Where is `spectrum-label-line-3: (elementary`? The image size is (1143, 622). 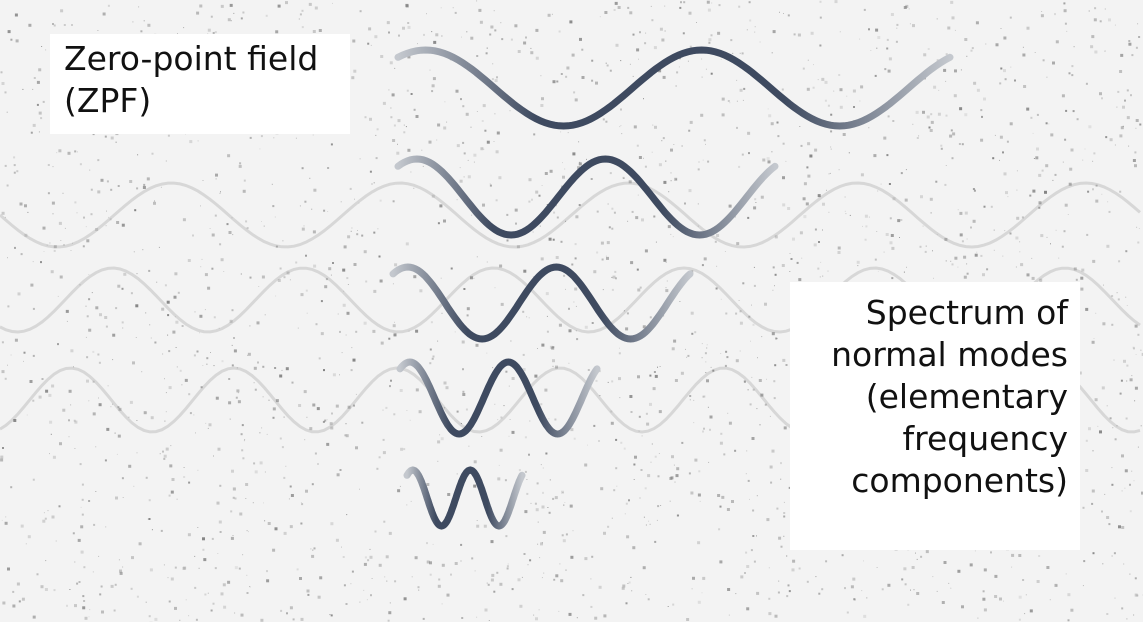 spectrum-label-line-3: (elementary is located at coordinates (966, 396).